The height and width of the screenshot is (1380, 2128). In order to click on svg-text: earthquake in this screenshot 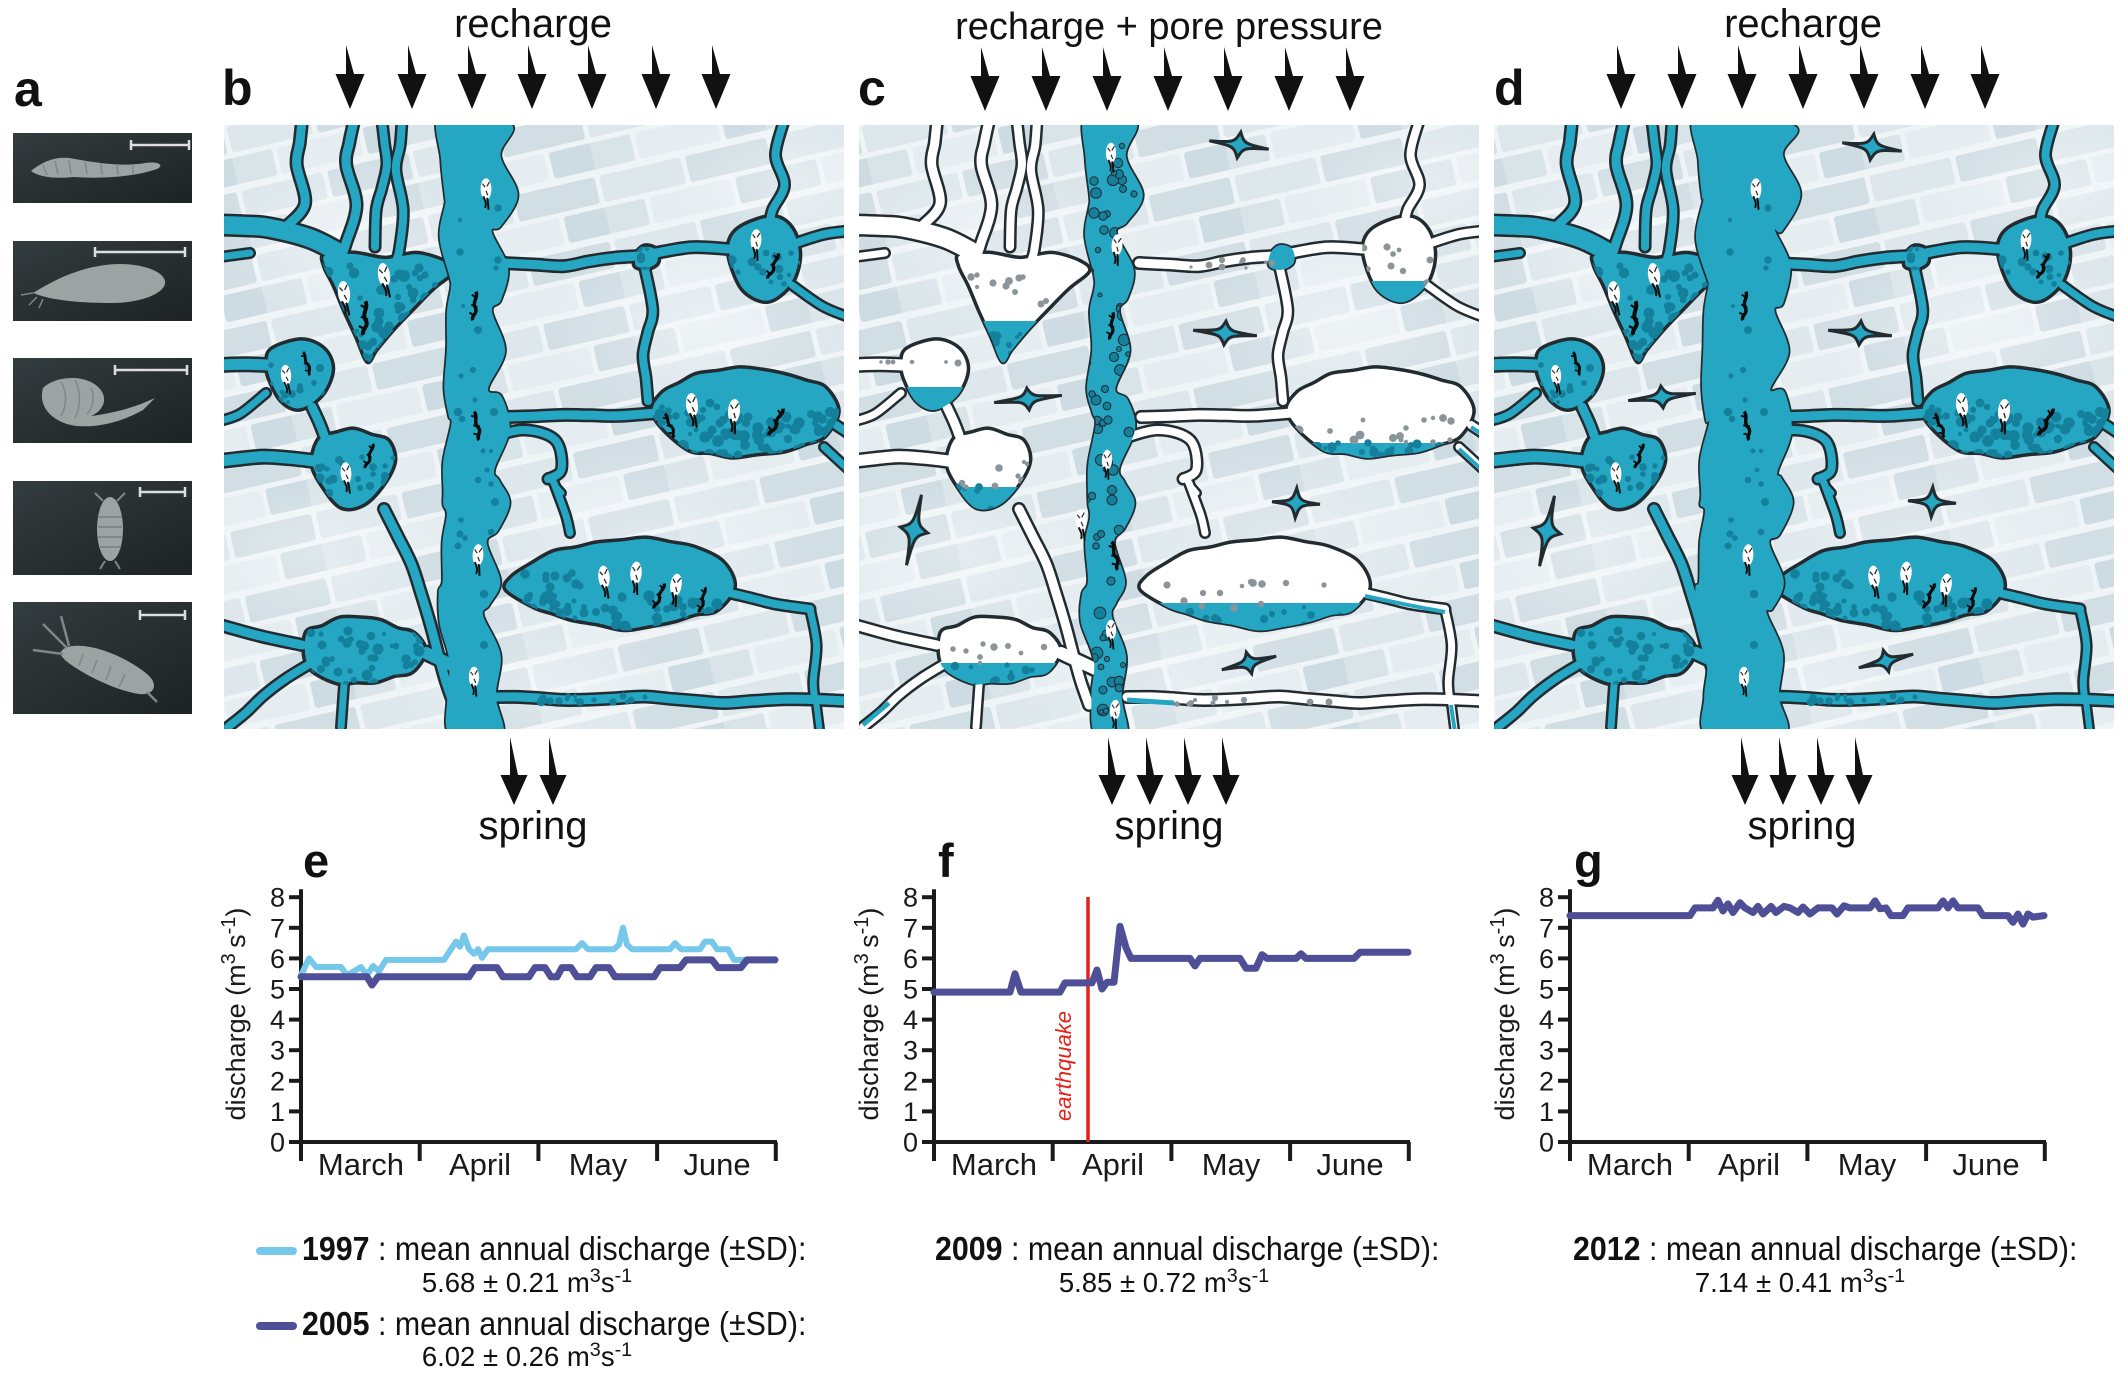, I will do `click(1063, 1066)`.